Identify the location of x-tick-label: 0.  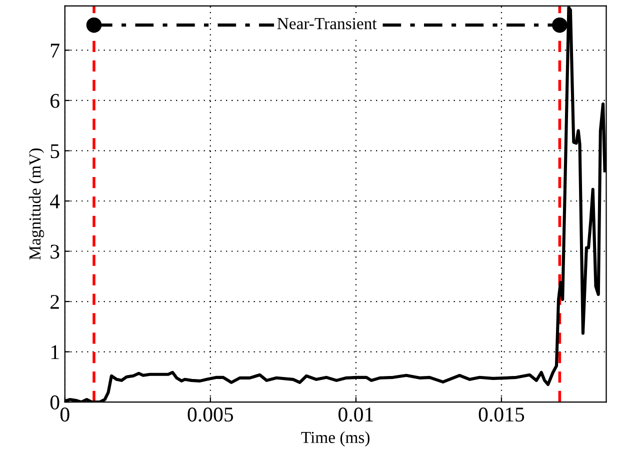
(65, 415).